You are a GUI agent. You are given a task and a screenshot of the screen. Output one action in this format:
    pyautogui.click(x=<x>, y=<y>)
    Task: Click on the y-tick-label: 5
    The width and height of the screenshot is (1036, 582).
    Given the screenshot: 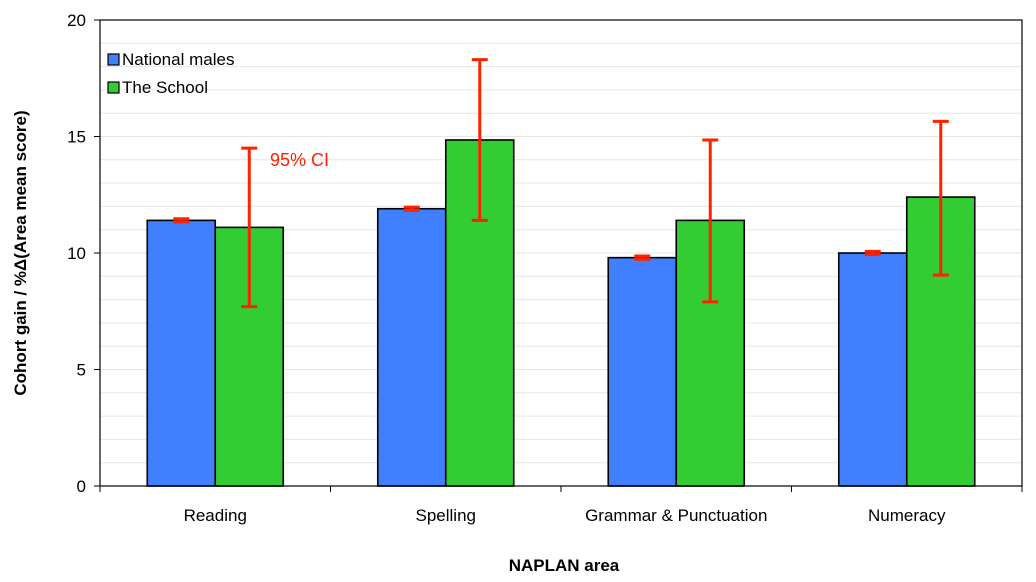 What is the action you would take?
    pyautogui.click(x=81, y=370)
    